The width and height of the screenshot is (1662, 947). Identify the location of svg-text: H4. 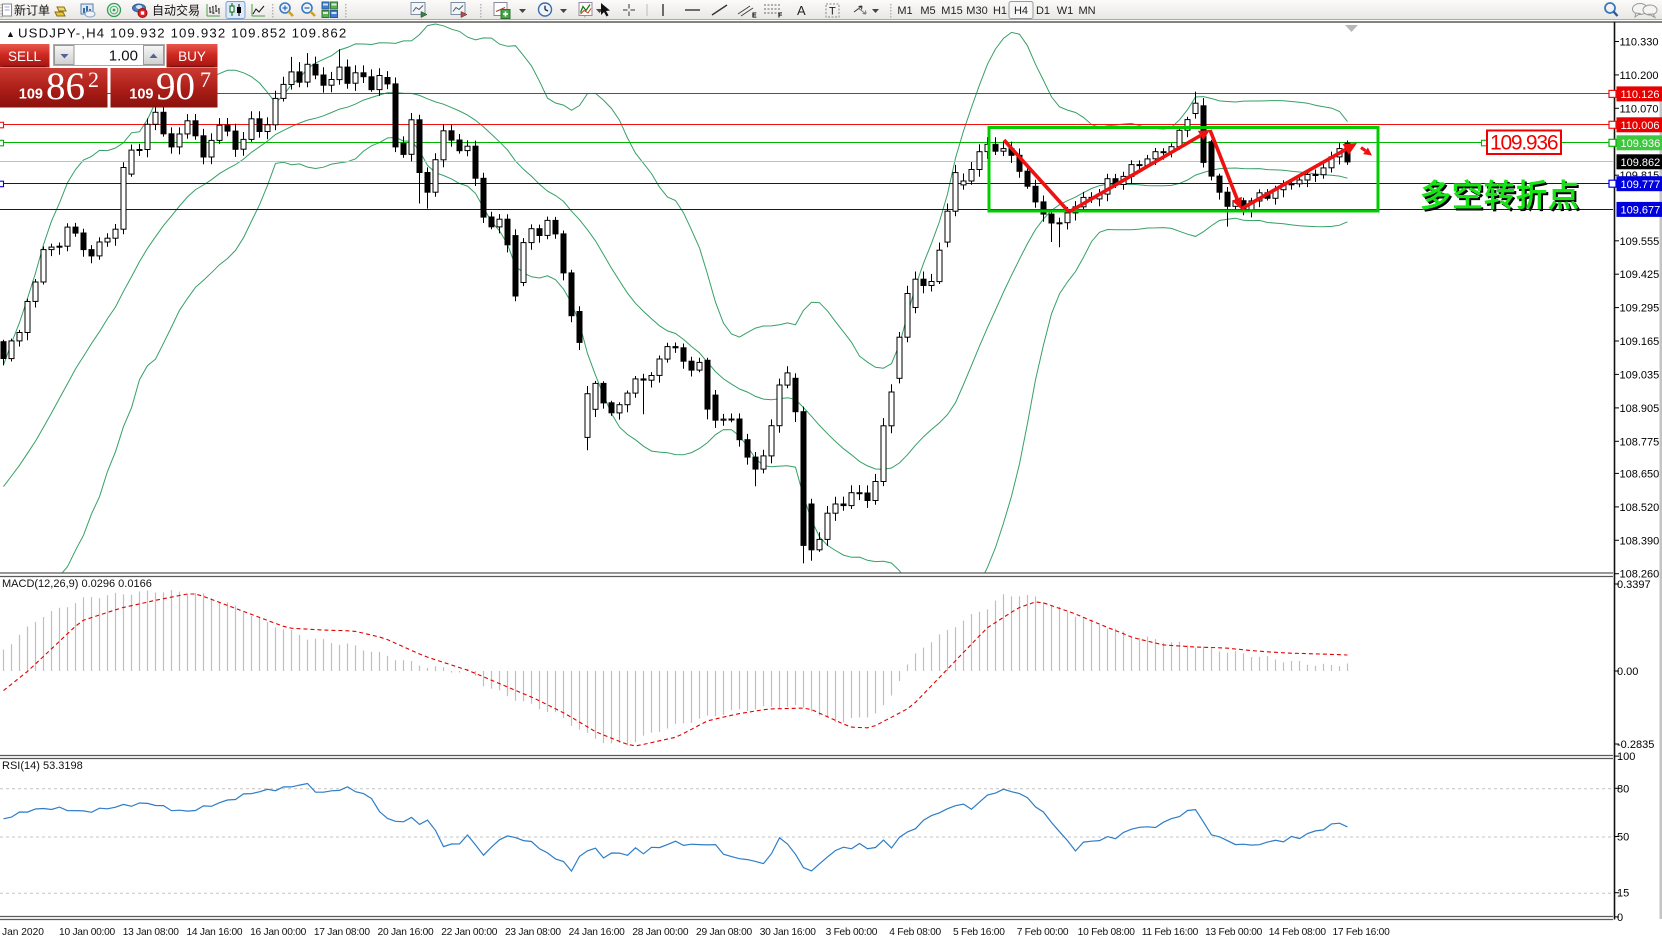
(1021, 11).